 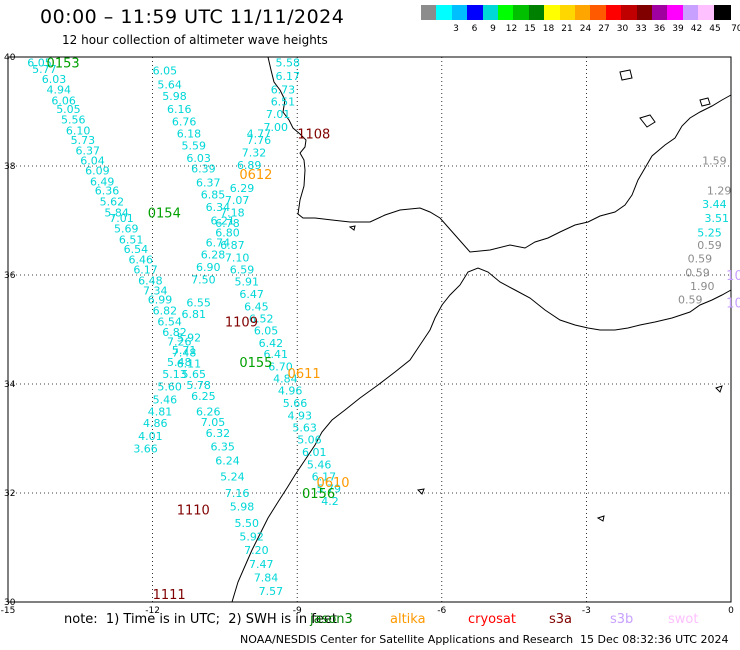 What do you see at coordinates (309, 440) in the screenshot?
I see `wave-height-value: 5.06` at bounding box center [309, 440].